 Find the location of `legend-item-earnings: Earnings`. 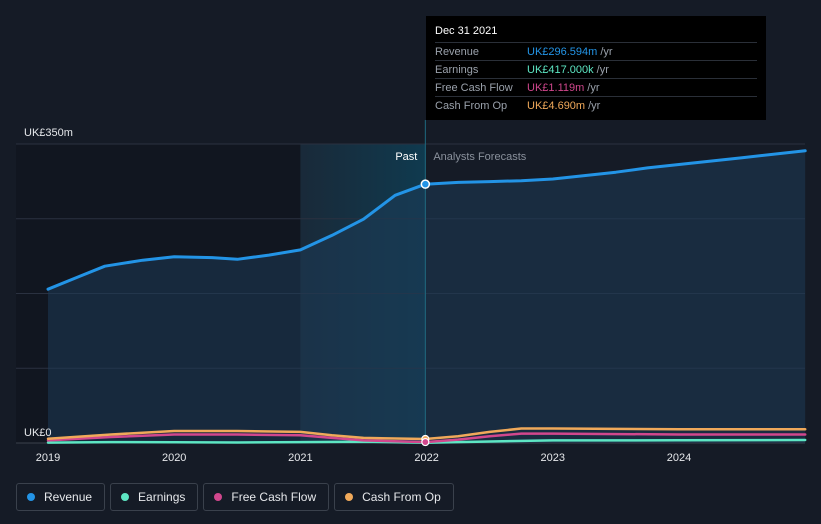

legend-item-earnings: Earnings is located at coordinates (154, 497).